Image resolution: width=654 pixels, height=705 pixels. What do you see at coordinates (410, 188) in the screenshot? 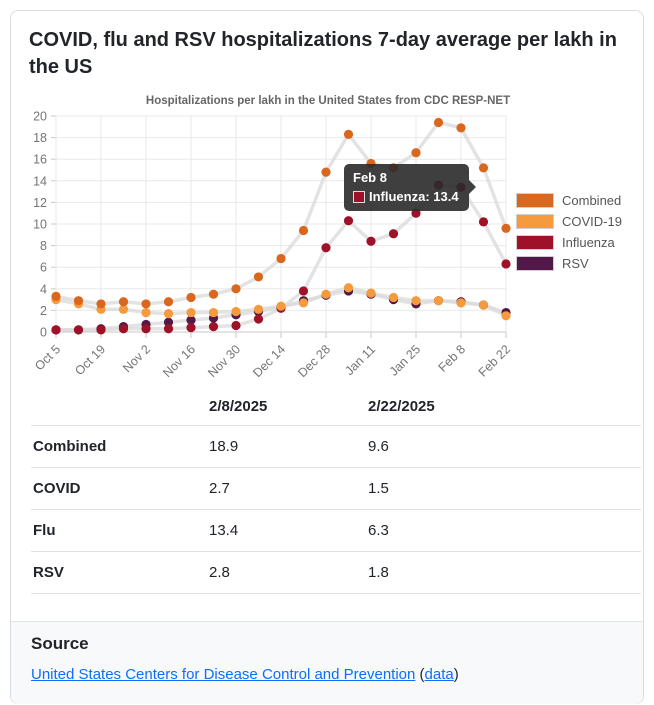
I see `chart-tooltip: Feb 8 Influenza: 13.4` at bounding box center [410, 188].